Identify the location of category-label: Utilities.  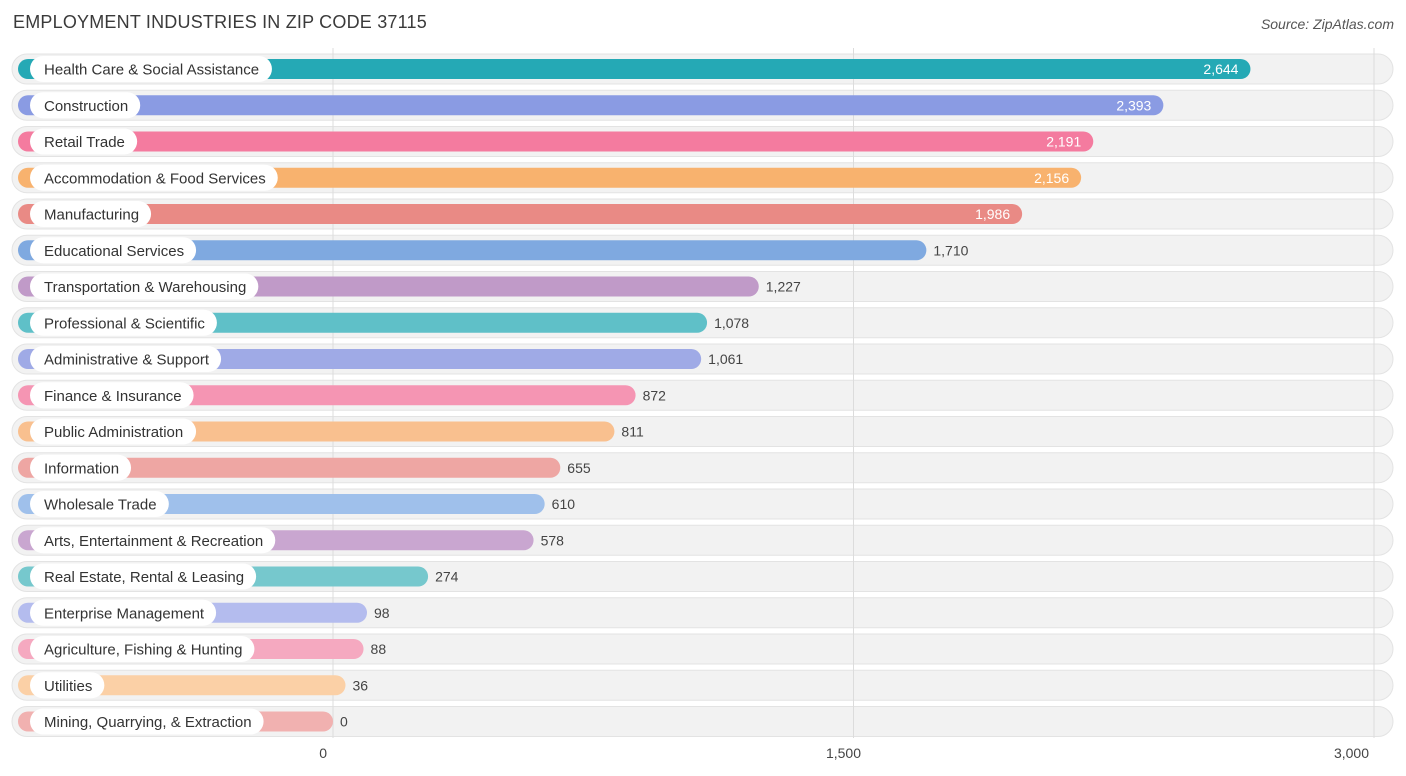
(68, 686).